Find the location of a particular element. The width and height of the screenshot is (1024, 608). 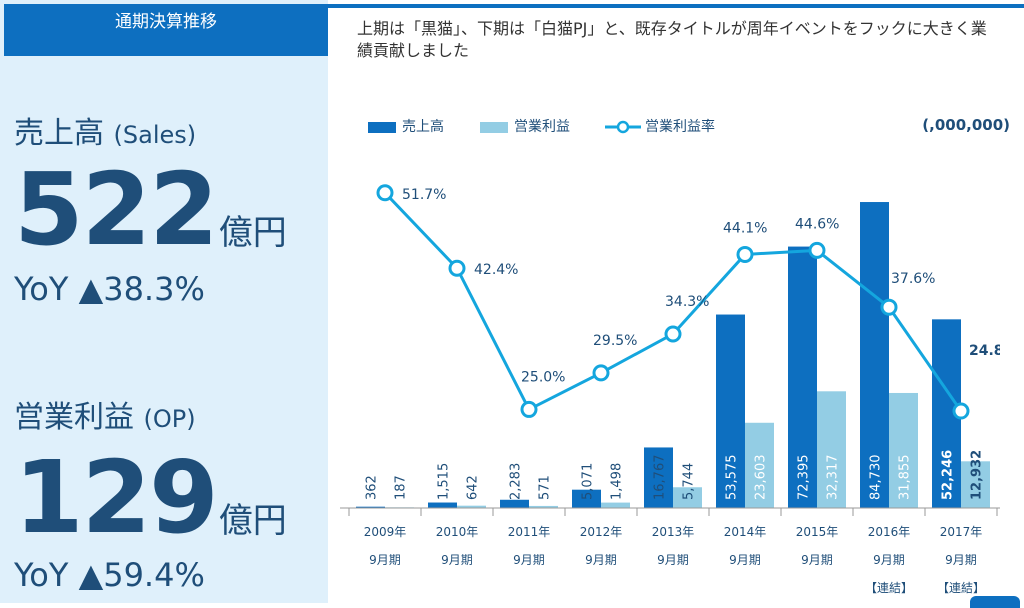

legend-op-swatch is located at coordinates (494, 127).